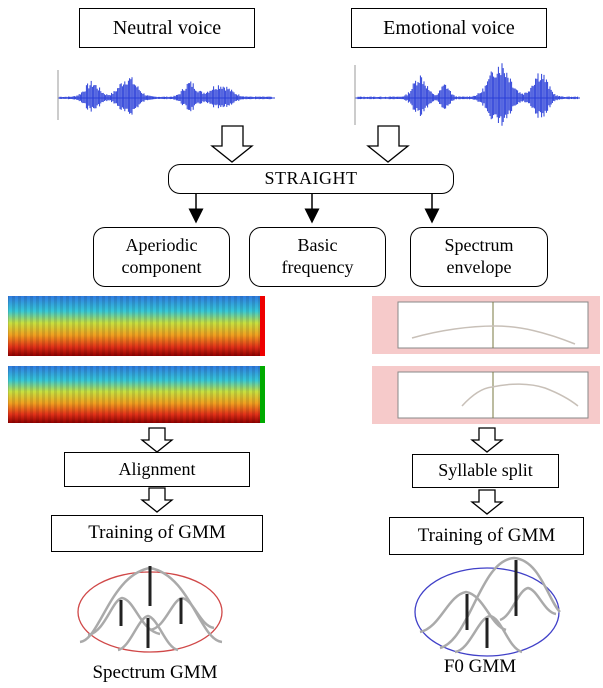 The width and height of the screenshot is (603, 688). I want to click on f0-plot-emotional, so click(486, 395).